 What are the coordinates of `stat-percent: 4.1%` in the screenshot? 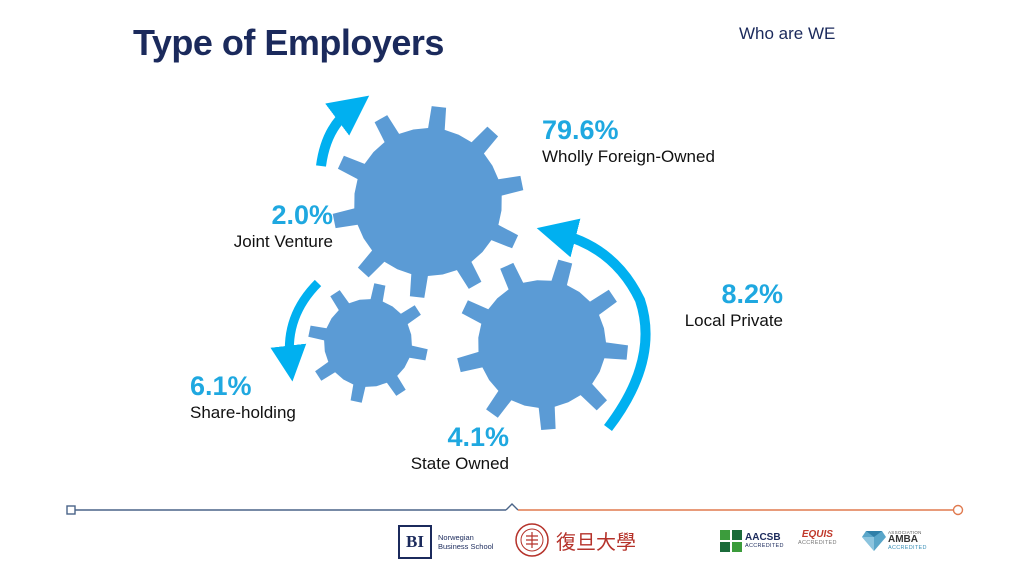 It's located at (478, 437).